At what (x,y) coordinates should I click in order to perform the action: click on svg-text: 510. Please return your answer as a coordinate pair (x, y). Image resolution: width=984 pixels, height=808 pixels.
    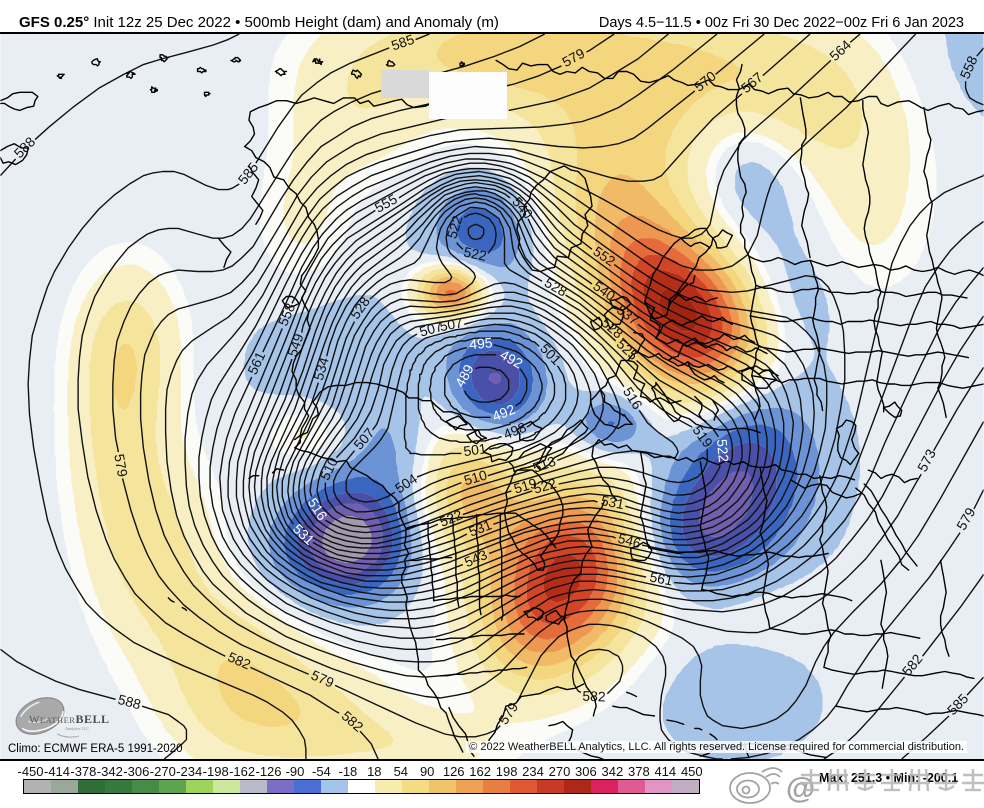
    Looking at the image, I should click on (475, 477).